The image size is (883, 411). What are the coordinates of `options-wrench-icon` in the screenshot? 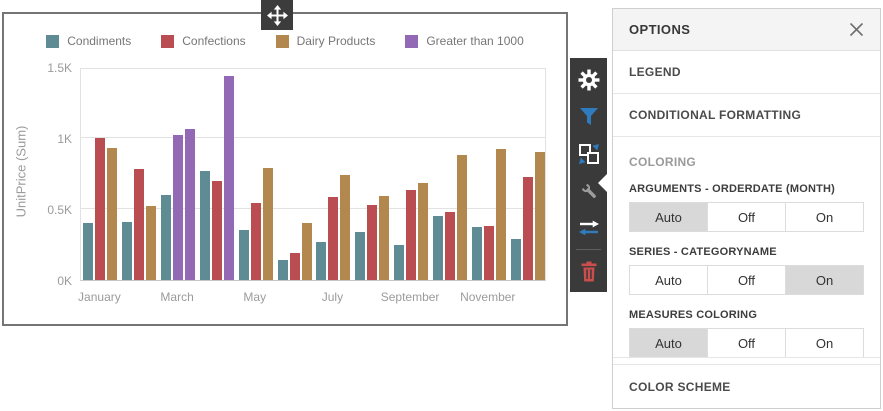 It's located at (589, 191).